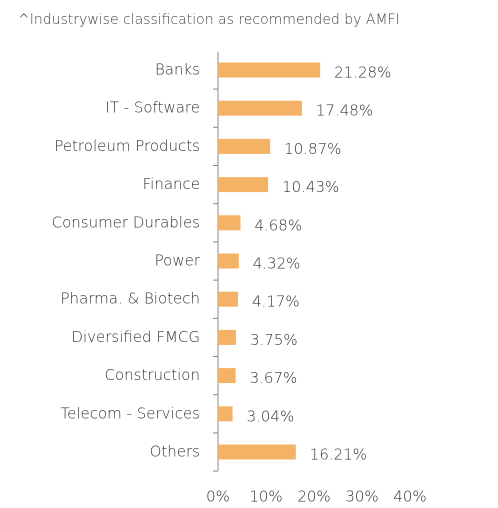 This screenshot has height=508, width=498. Describe the element at coordinates (409, 497) in the screenshot. I see `x-tick-label: 40%` at that location.